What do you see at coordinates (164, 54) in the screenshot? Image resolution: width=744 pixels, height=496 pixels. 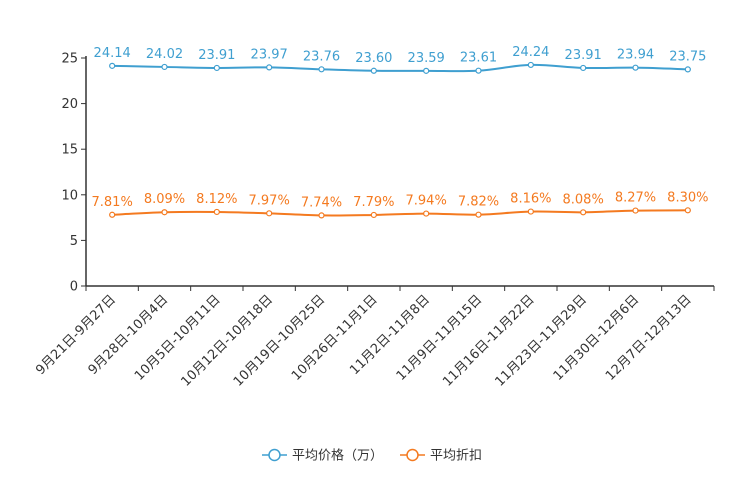 I see `data-label: 24.02` at bounding box center [164, 54].